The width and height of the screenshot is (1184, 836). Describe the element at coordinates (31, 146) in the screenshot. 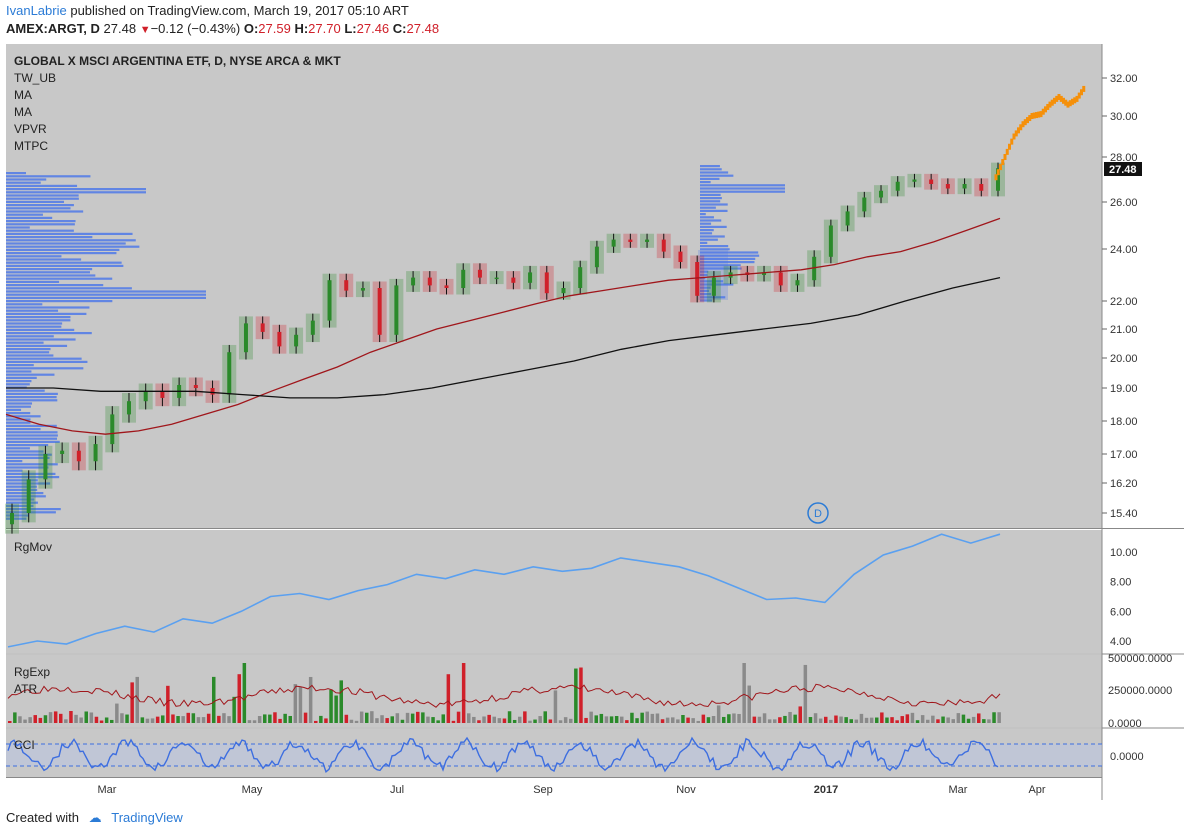

I see `indicator-label: MTPC` at that location.